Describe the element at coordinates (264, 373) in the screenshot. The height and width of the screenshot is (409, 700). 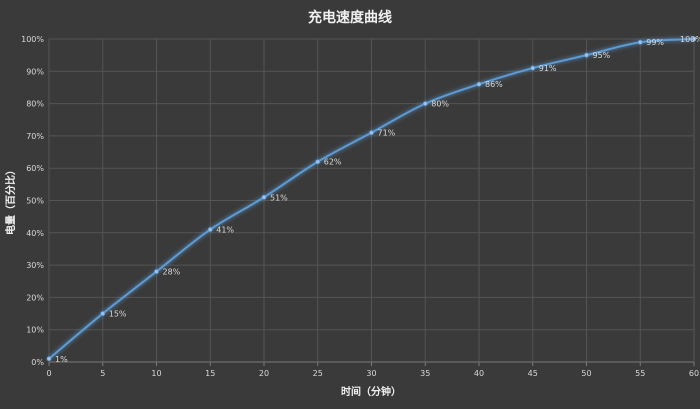
I see `x-tick-label: 20` at that location.